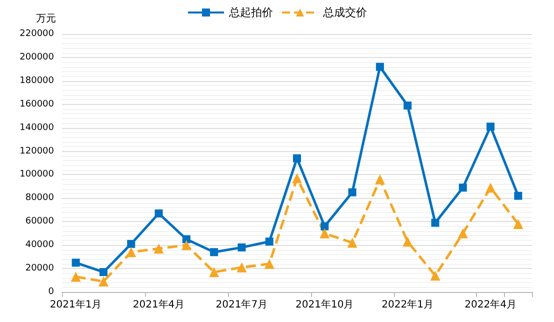 This screenshot has width=554, height=322. Describe the element at coordinates (39, 245) in the screenshot. I see `y-tick-label: 40000` at that location.